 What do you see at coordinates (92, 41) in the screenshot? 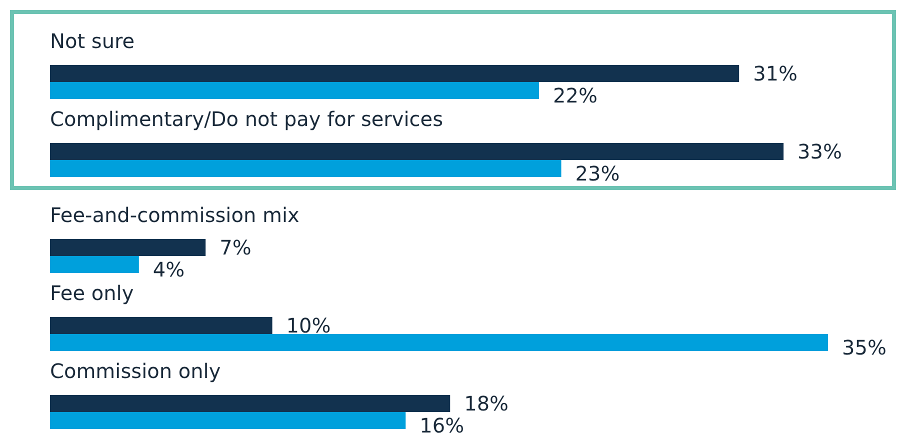
I see `y-tick-label: Not sure` at bounding box center [92, 41].